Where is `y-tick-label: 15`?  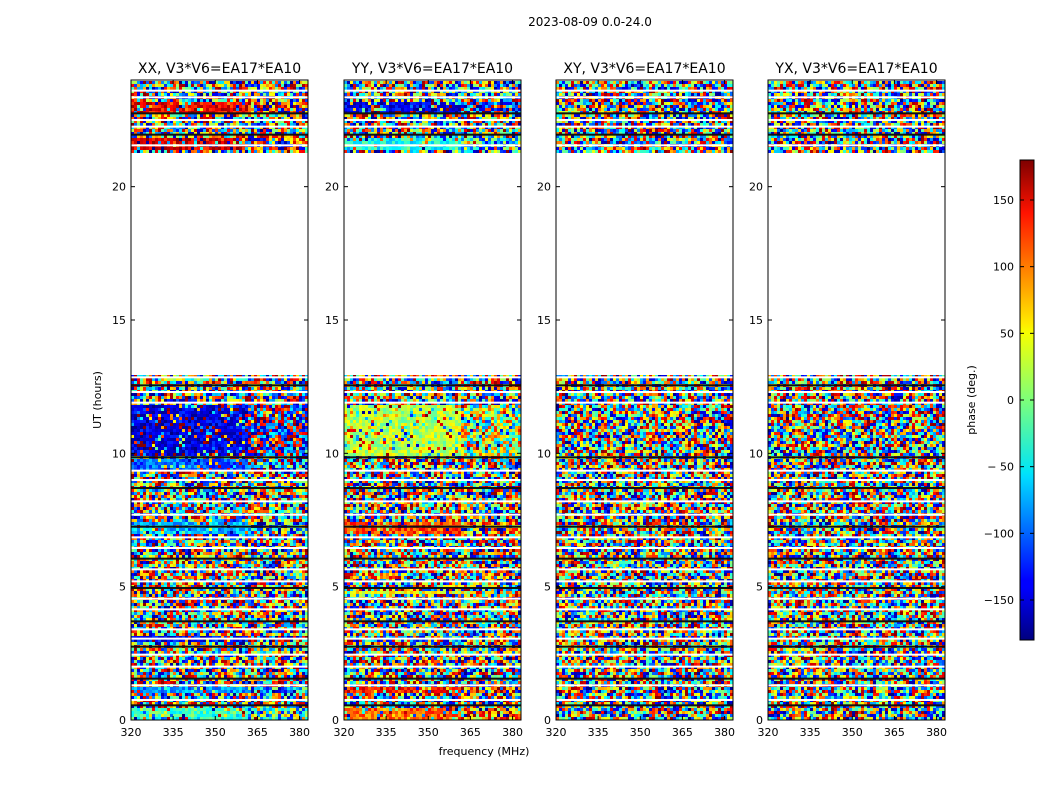
y-tick-label: 15 is located at coordinates (756, 320).